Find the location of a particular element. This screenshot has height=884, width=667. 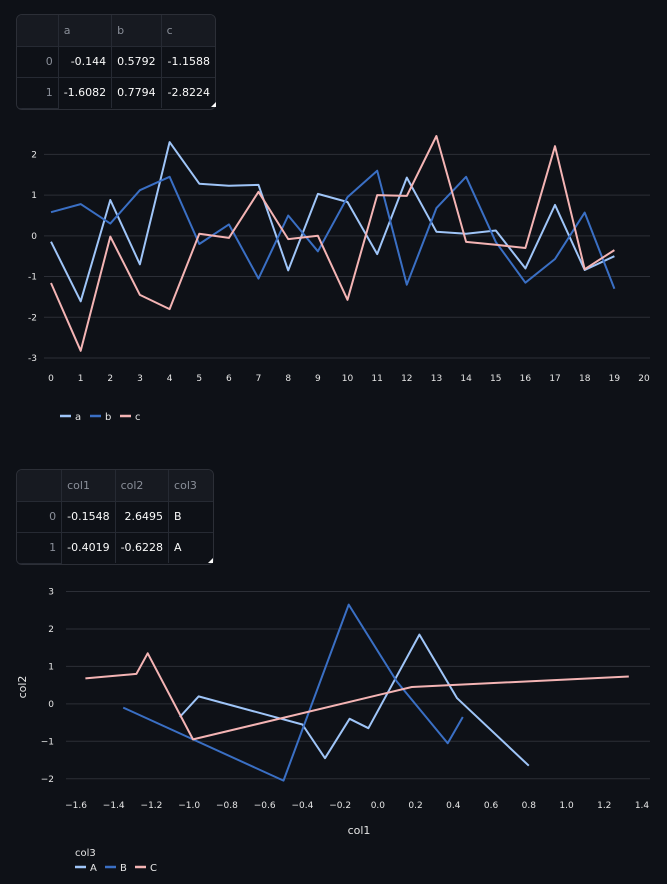

x-tick-label: 14 is located at coordinates (466, 379).